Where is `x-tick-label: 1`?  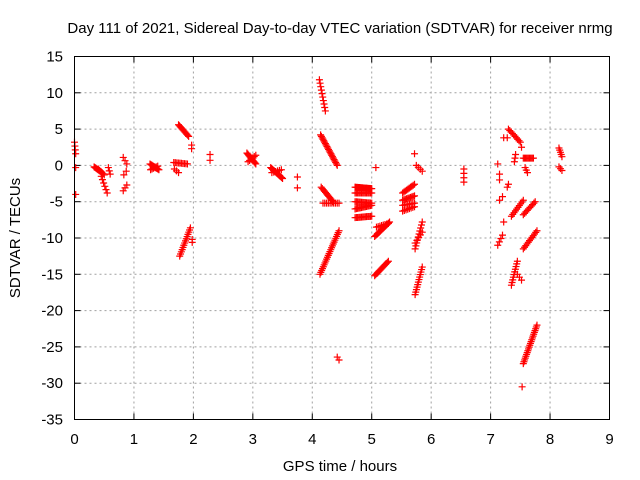 x-tick-label: 1 is located at coordinates (134, 439).